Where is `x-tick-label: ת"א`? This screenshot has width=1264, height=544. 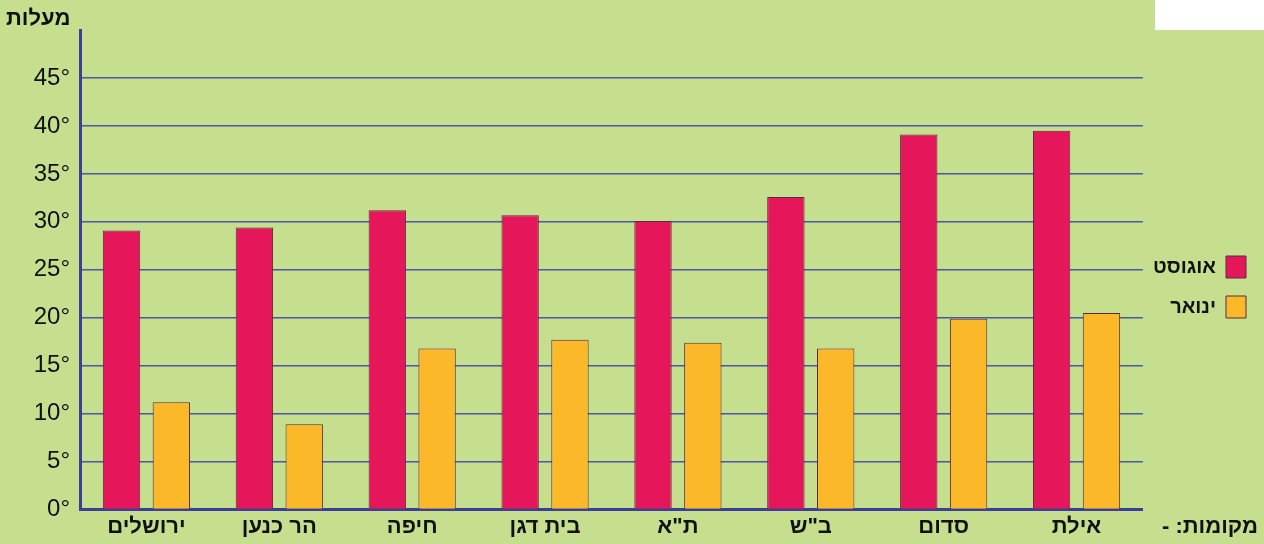
x-tick-label: ת"א is located at coordinates (678, 525).